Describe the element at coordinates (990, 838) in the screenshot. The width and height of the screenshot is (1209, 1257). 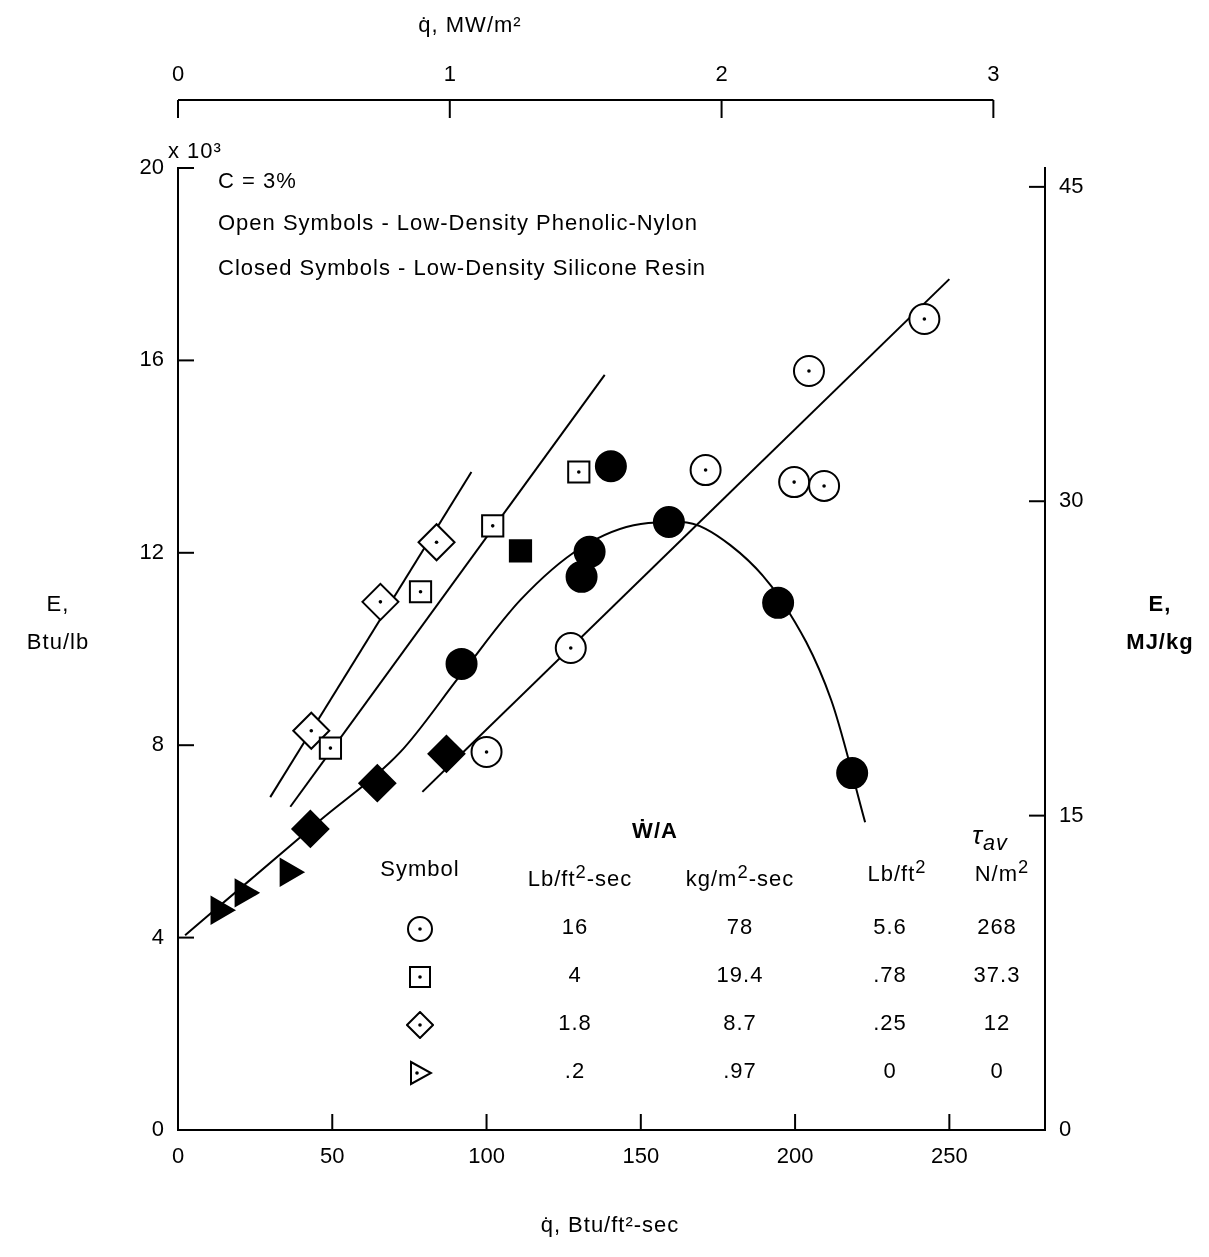
I see `annotation: τ$_{av}$` at that location.